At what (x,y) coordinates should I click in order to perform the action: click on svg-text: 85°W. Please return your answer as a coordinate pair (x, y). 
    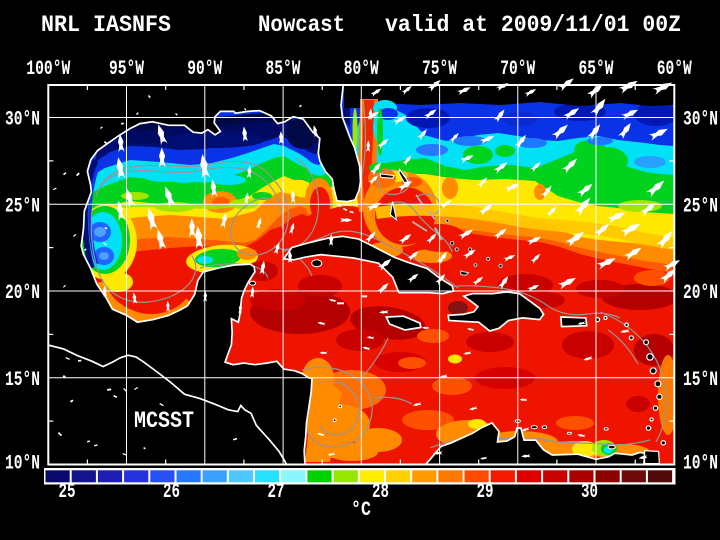
    Looking at the image, I should click on (283, 69).